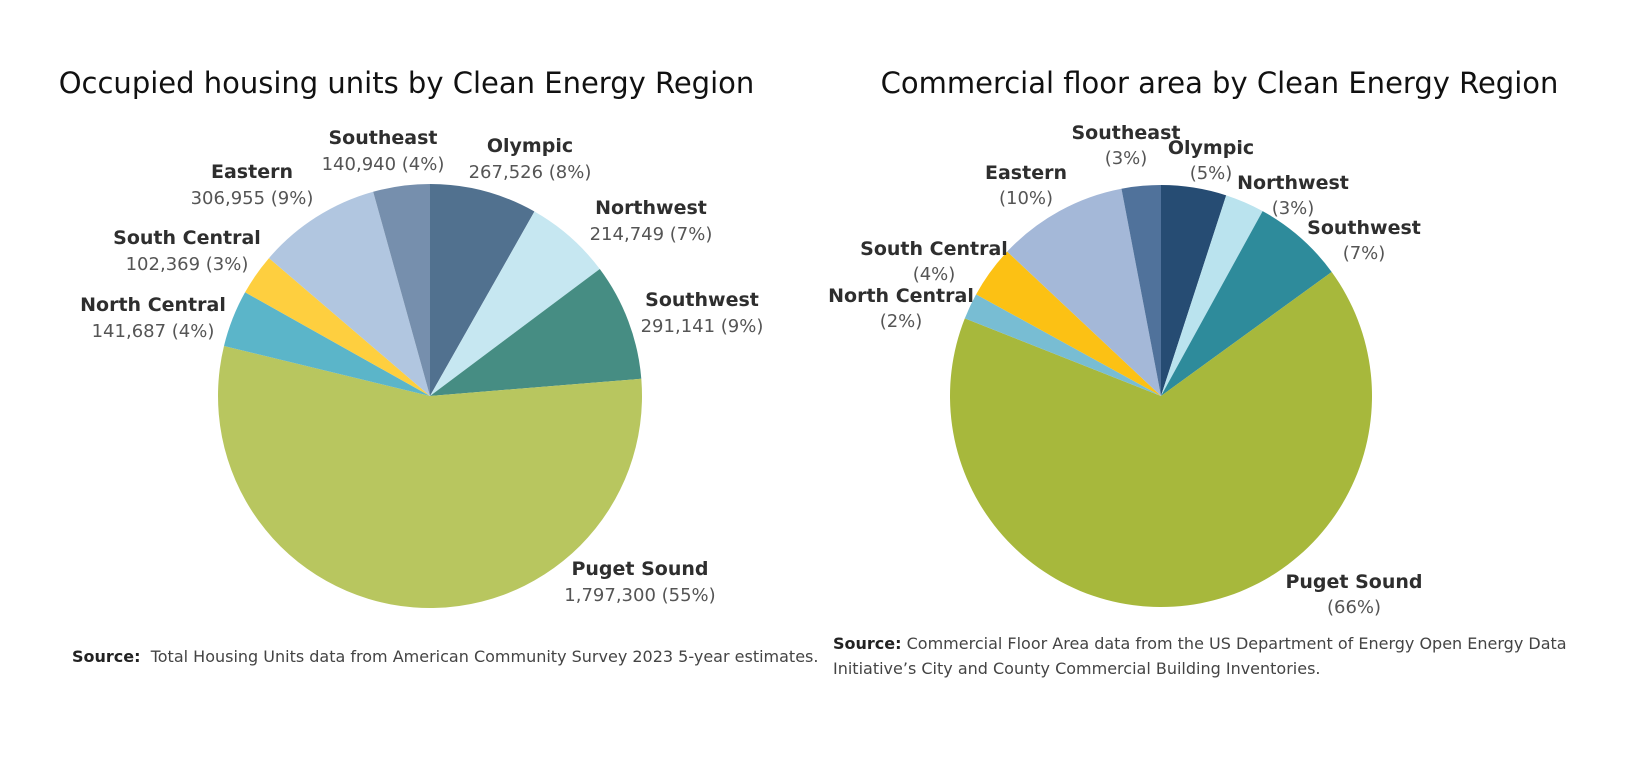  I want to click on slice-value-olympic: 267,526 (8%), so click(530, 172).